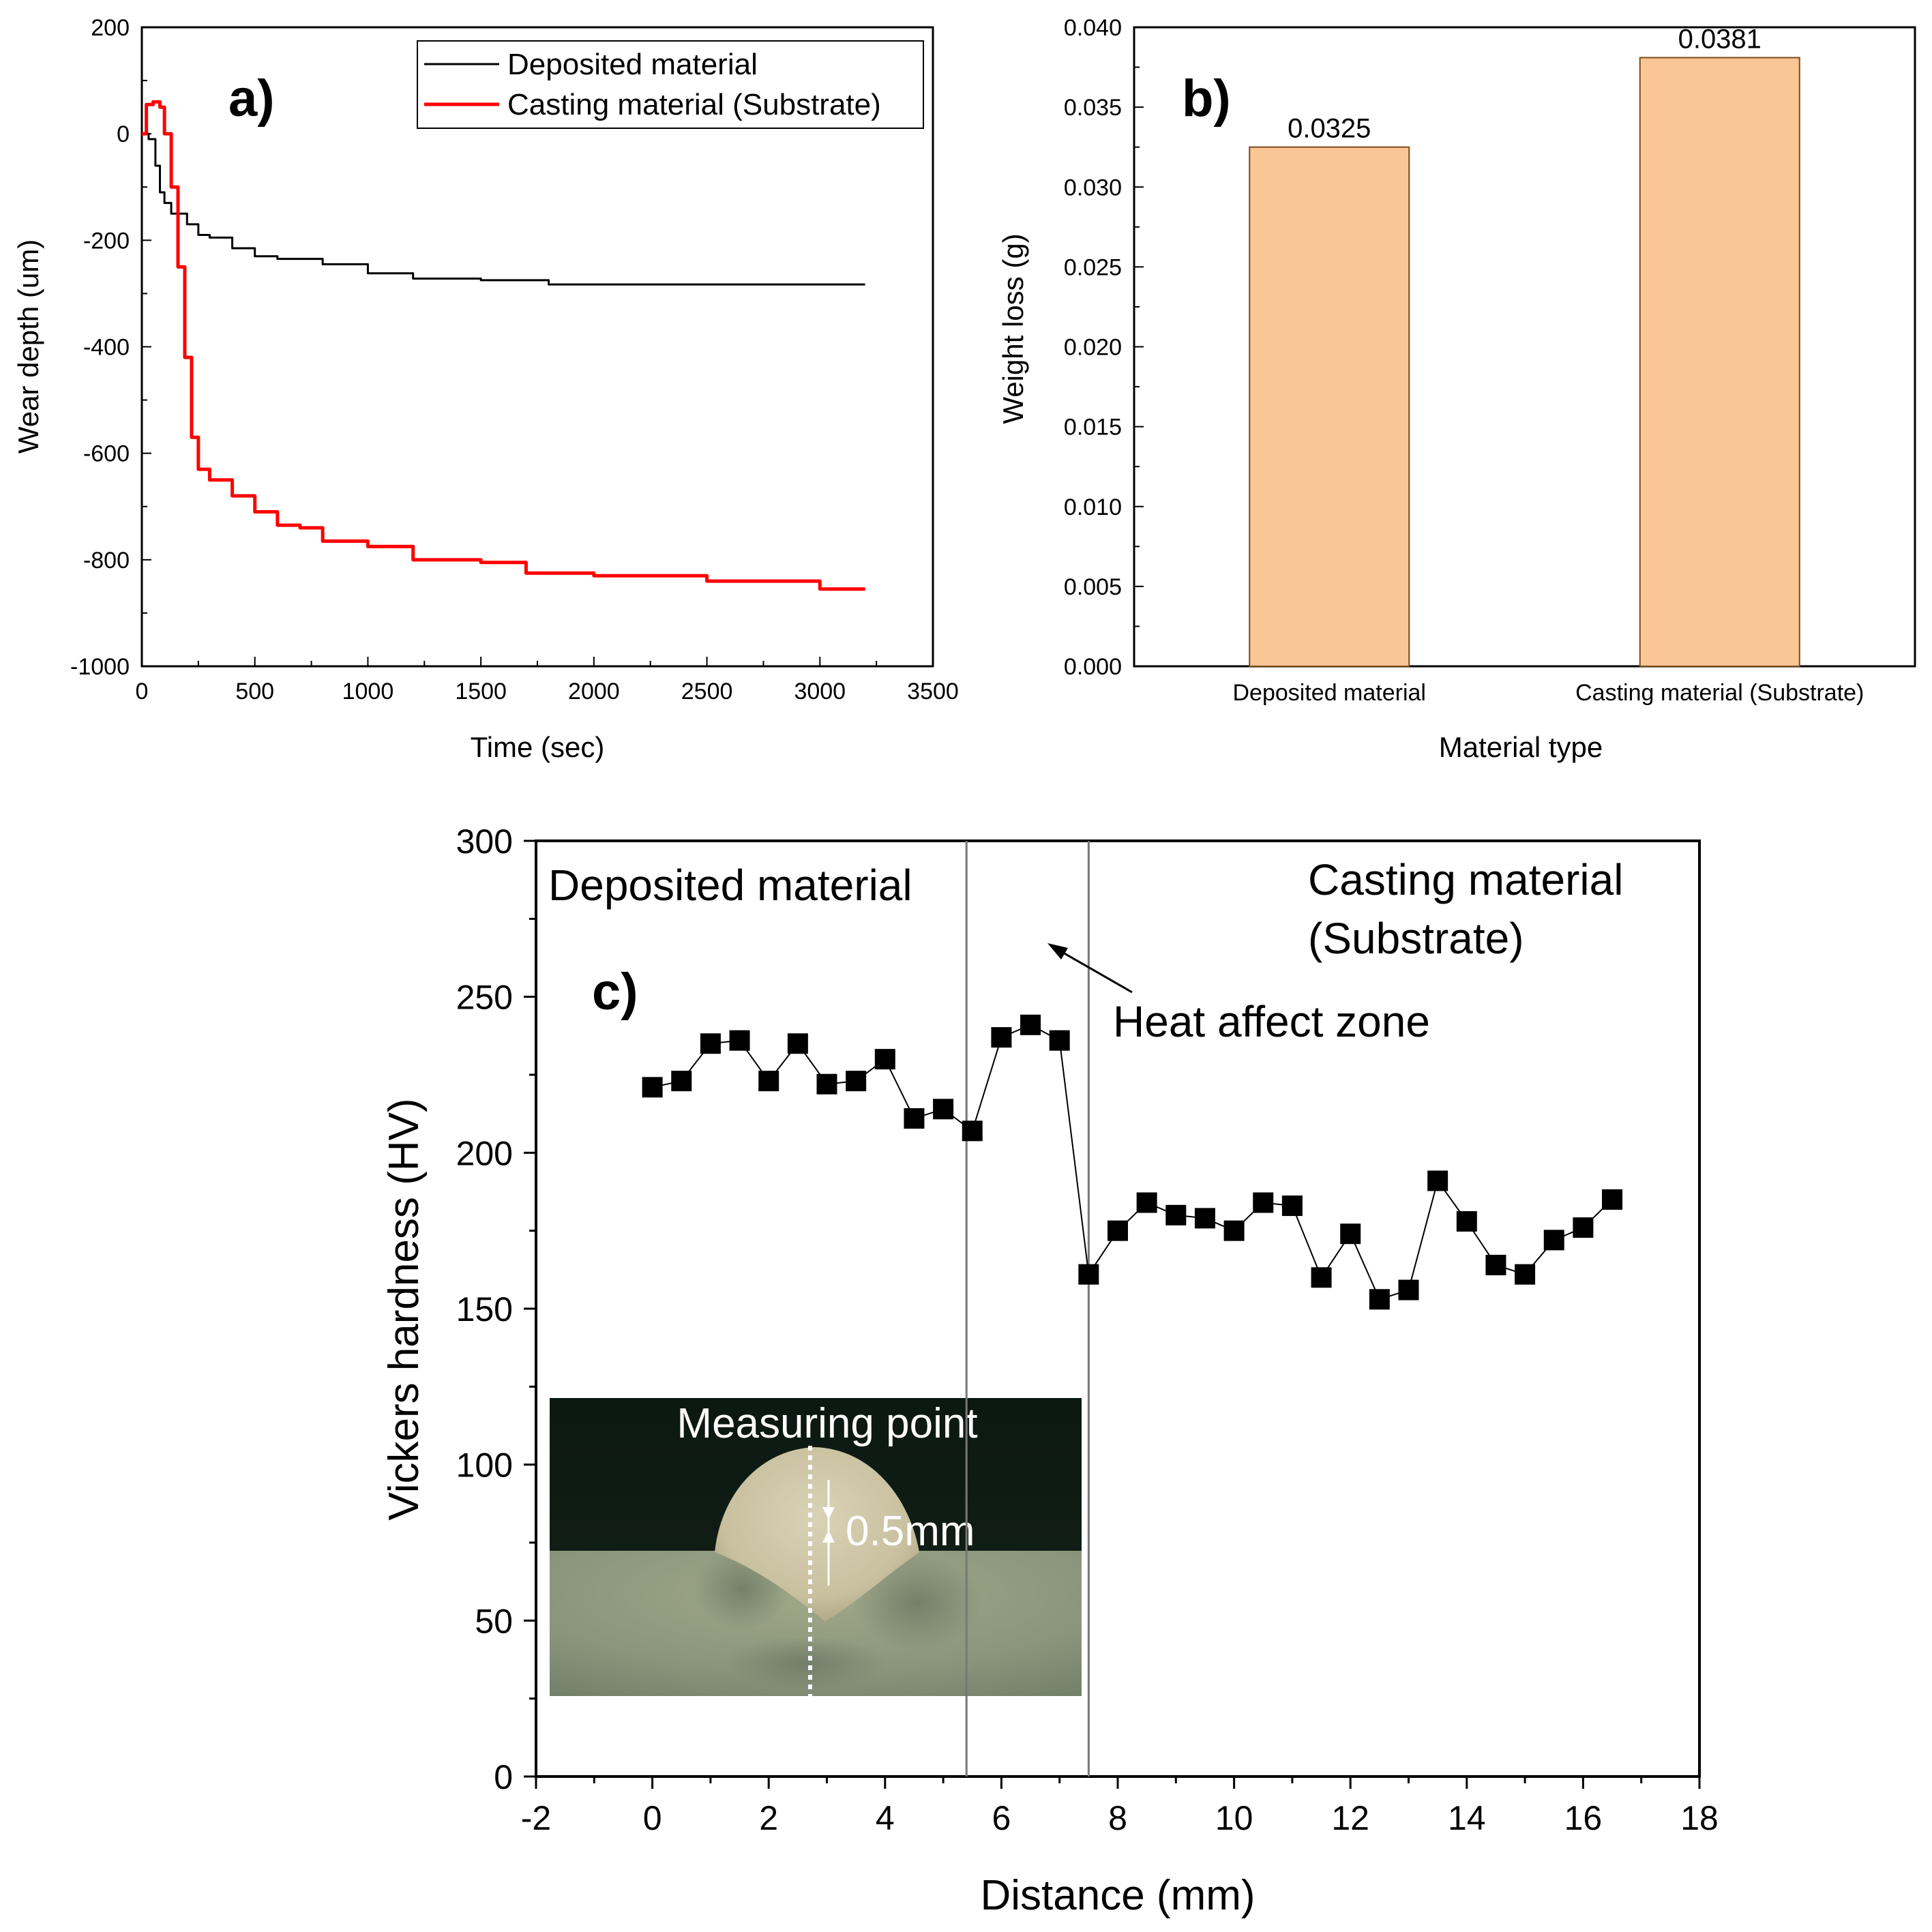  What do you see at coordinates (106, 454) in the screenshot?
I see `y-tick-label: -600` at bounding box center [106, 454].